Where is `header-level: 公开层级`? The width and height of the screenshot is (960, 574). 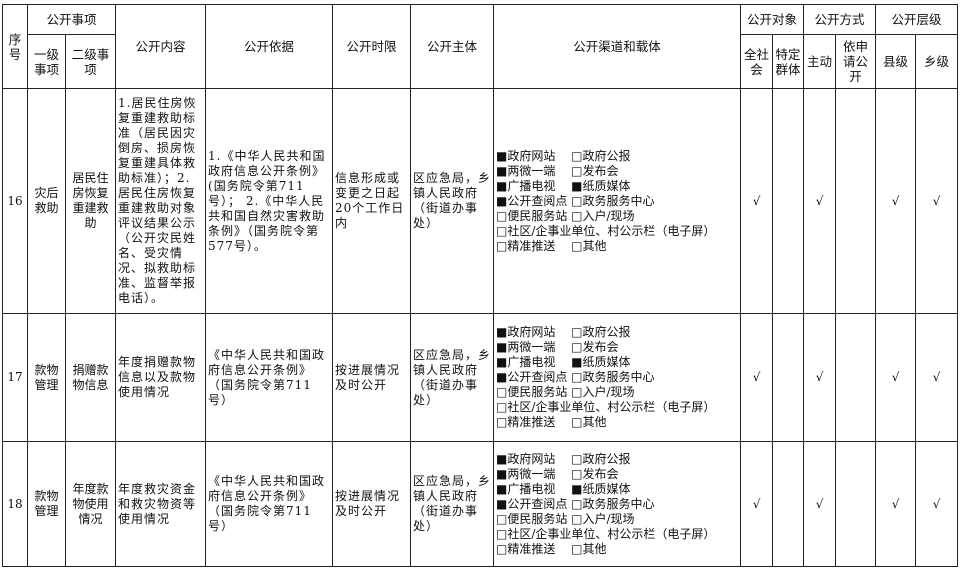 header-level: 公开层级 is located at coordinates (917, 19).